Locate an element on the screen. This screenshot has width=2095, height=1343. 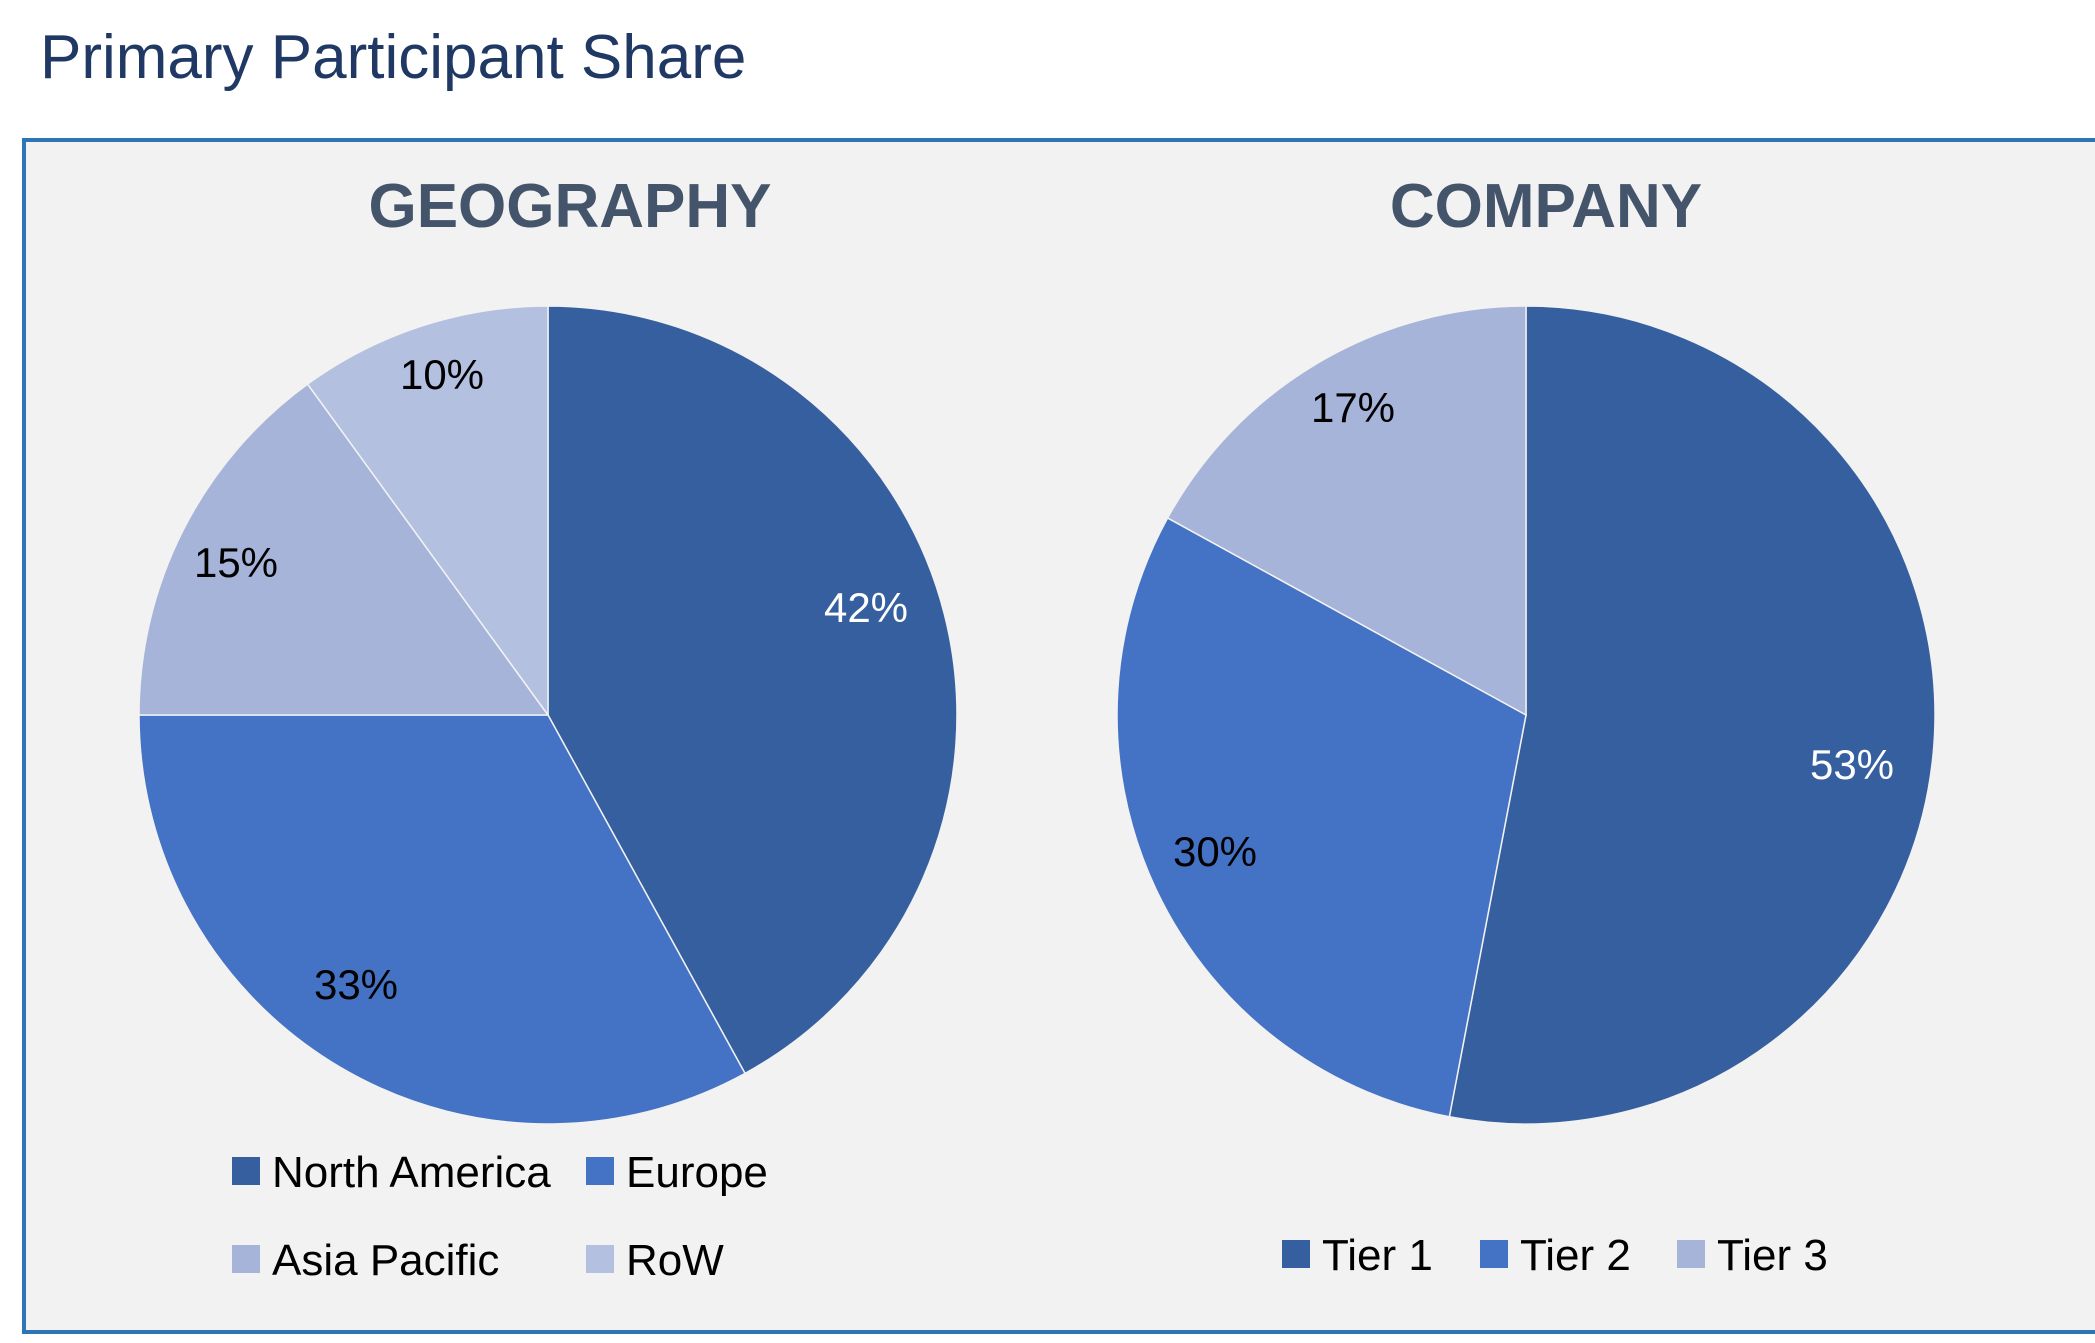
chart-title-geography: GEOGRAPHY is located at coordinates (569, 206).